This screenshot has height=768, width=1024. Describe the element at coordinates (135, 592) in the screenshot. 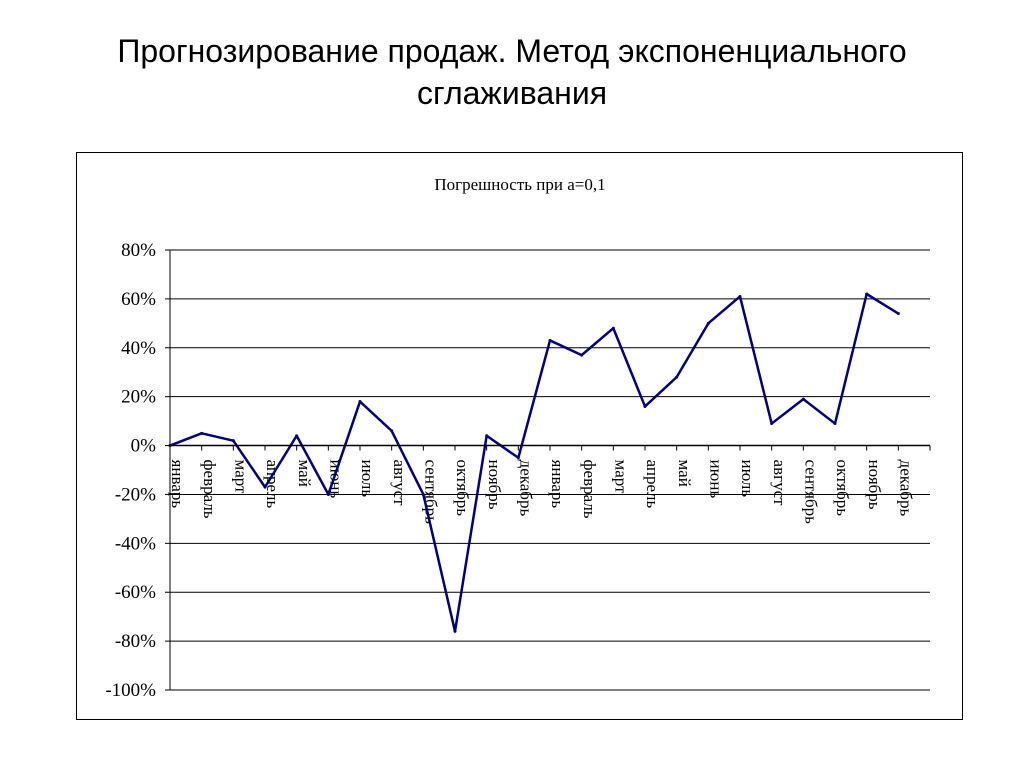

I see `y-tick-label: -60%` at that location.